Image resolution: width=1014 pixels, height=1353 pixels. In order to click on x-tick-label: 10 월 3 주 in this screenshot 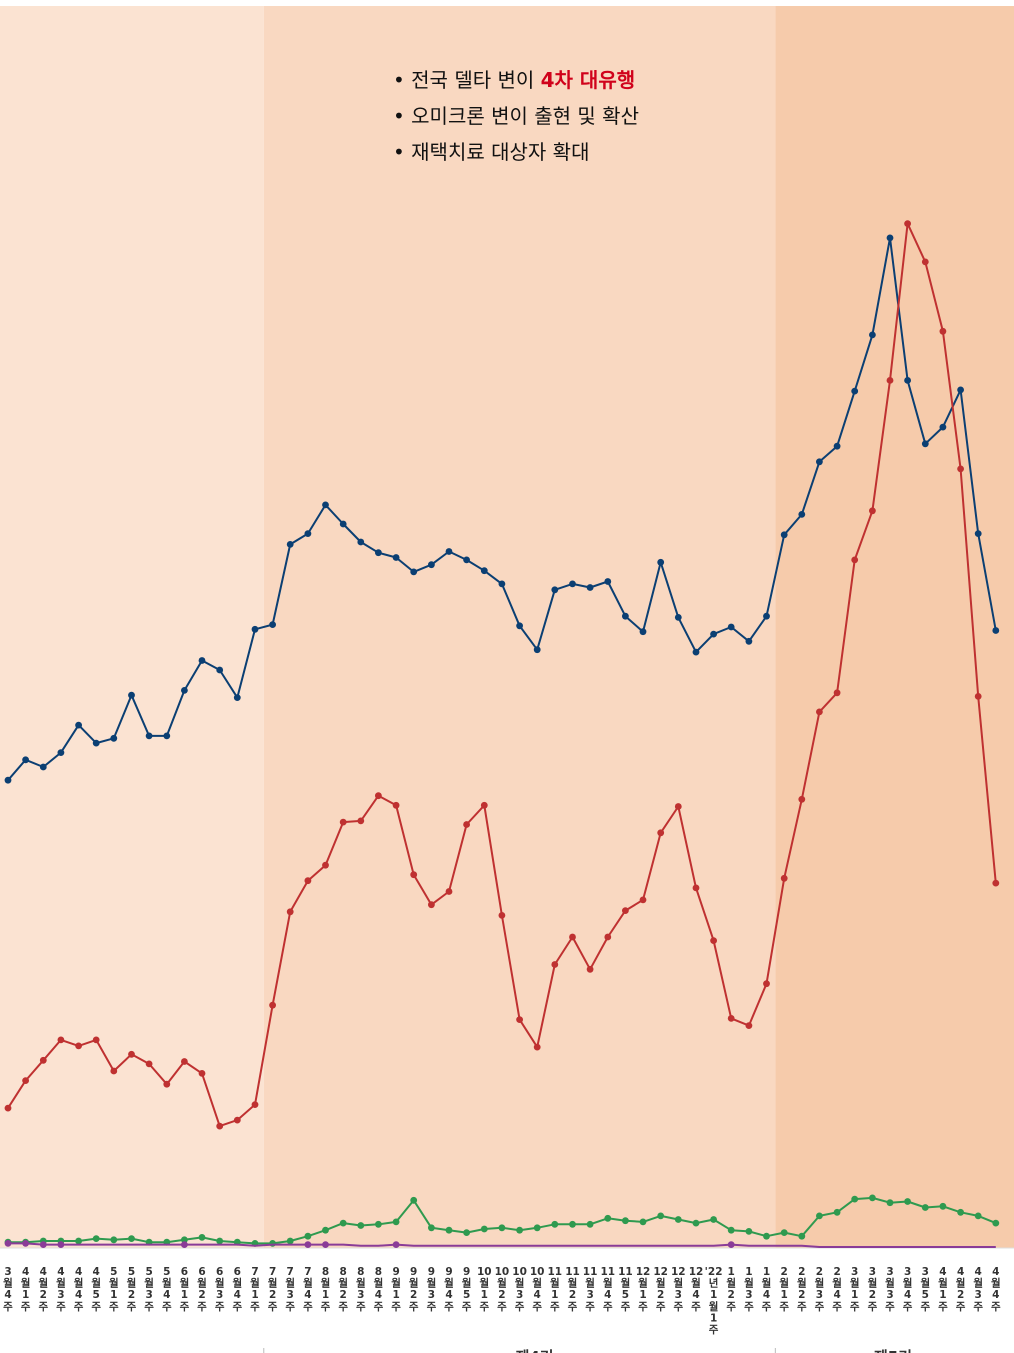, I will do `click(519, 1289)`.